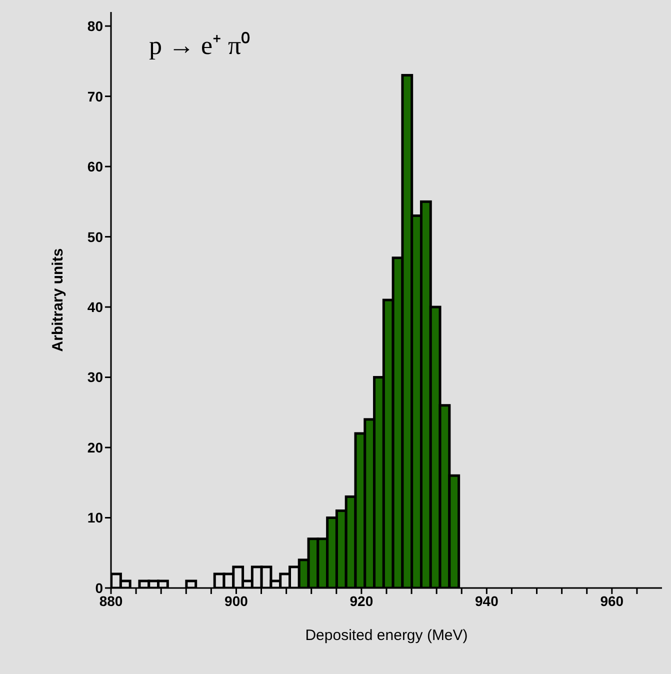 The height and width of the screenshot is (674, 671). I want to click on x-tick-label: 960, so click(612, 600).